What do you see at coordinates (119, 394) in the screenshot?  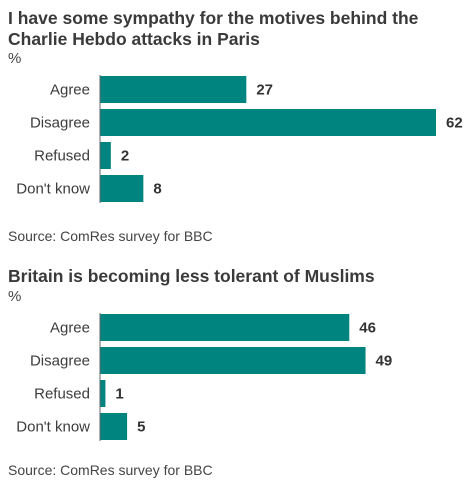 I see `value-label: 1` at bounding box center [119, 394].